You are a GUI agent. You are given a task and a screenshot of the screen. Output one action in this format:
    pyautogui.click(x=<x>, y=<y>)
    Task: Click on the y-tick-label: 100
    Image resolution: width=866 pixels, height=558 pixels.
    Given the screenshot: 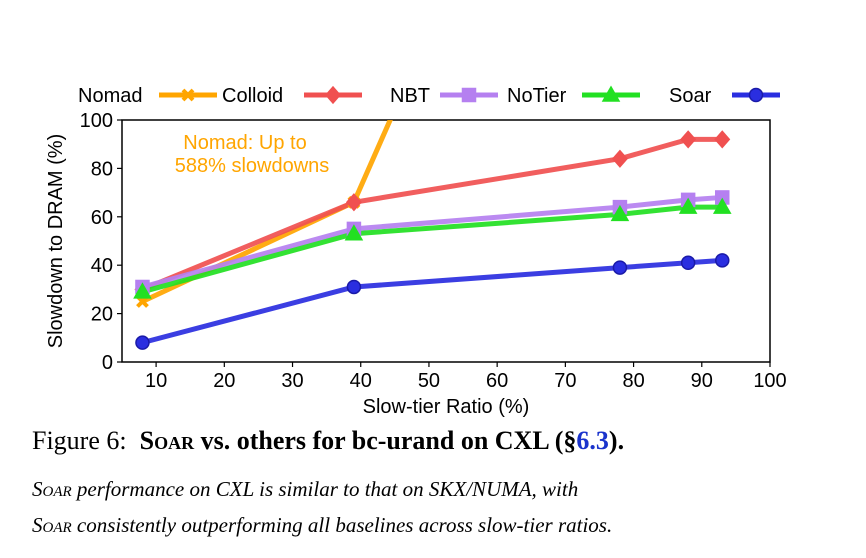 What is the action you would take?
    pyautogui.click(x=96, y=121)
    